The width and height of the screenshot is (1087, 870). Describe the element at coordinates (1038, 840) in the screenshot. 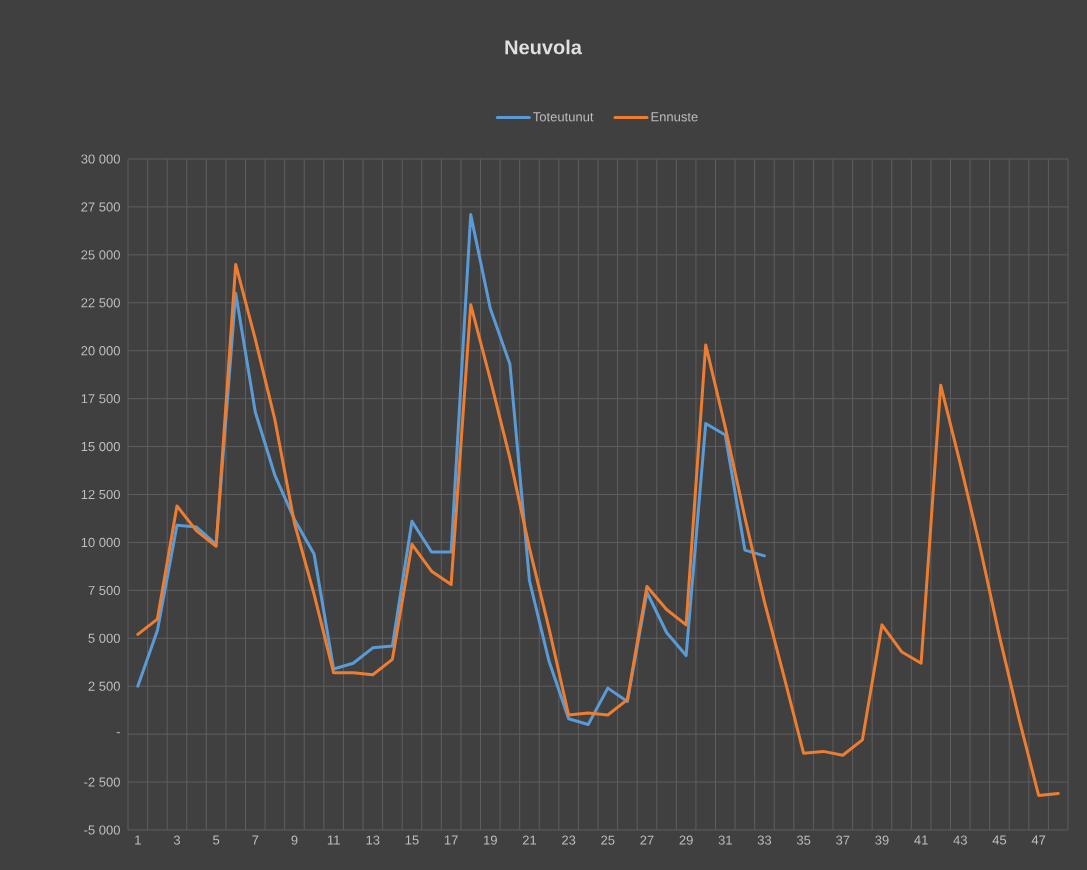

I see `x-tick-label: 47` at that location.